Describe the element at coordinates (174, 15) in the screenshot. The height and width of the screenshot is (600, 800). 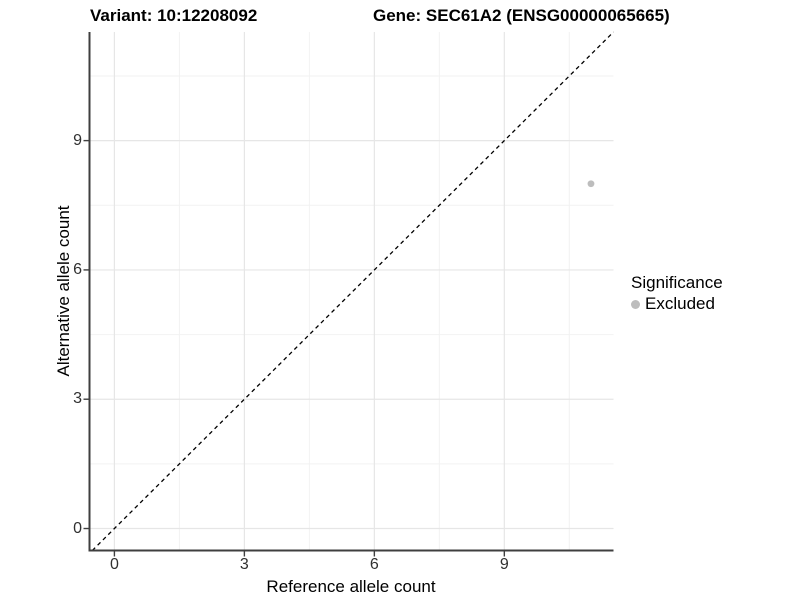
I see `plot-title-variant: Variant: 10:12208092` at that location.